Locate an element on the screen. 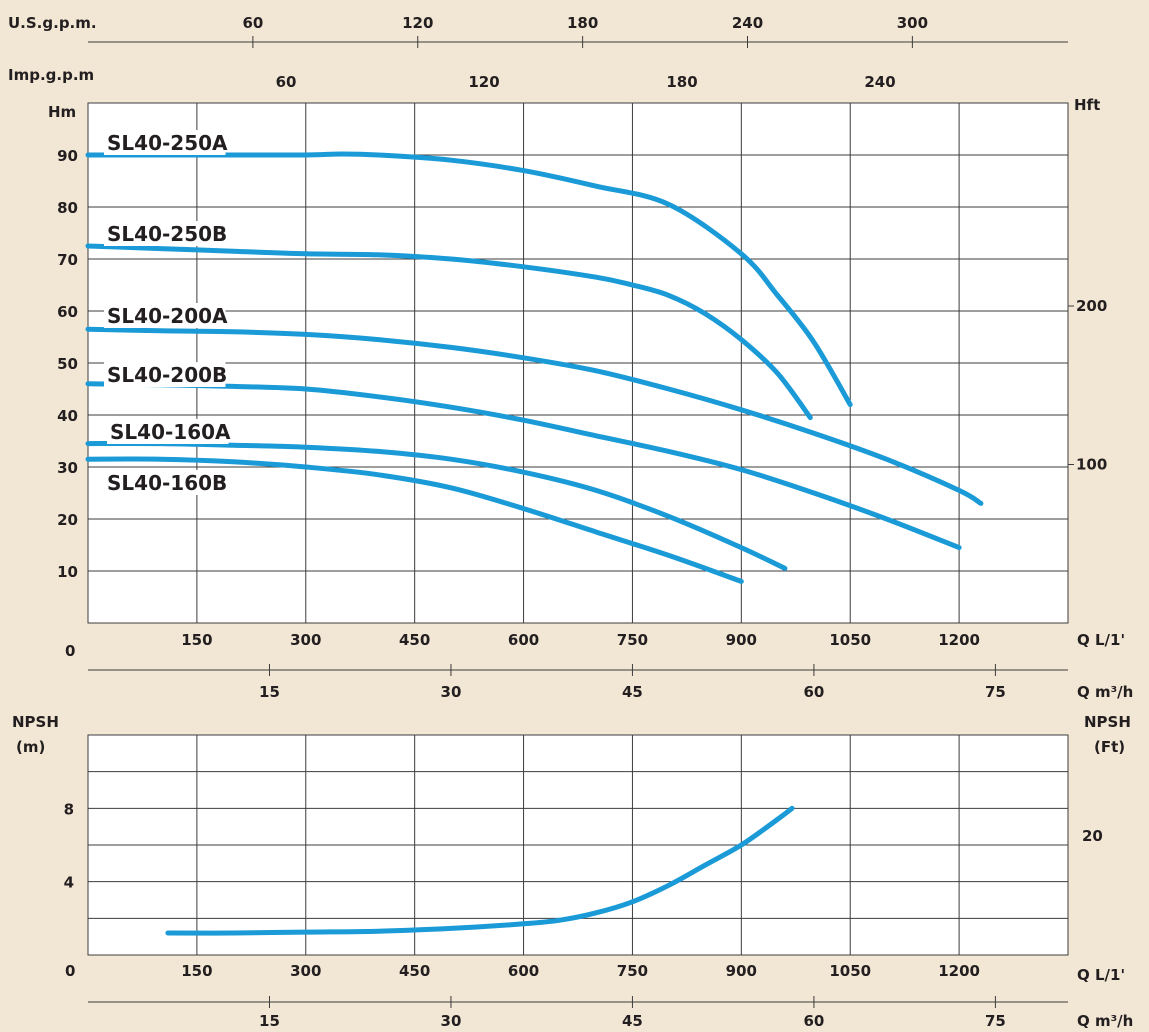 The height and width of the screenshot is (1032, 1149). head-curve-sl40-250b is located at coordinates (449, 332).